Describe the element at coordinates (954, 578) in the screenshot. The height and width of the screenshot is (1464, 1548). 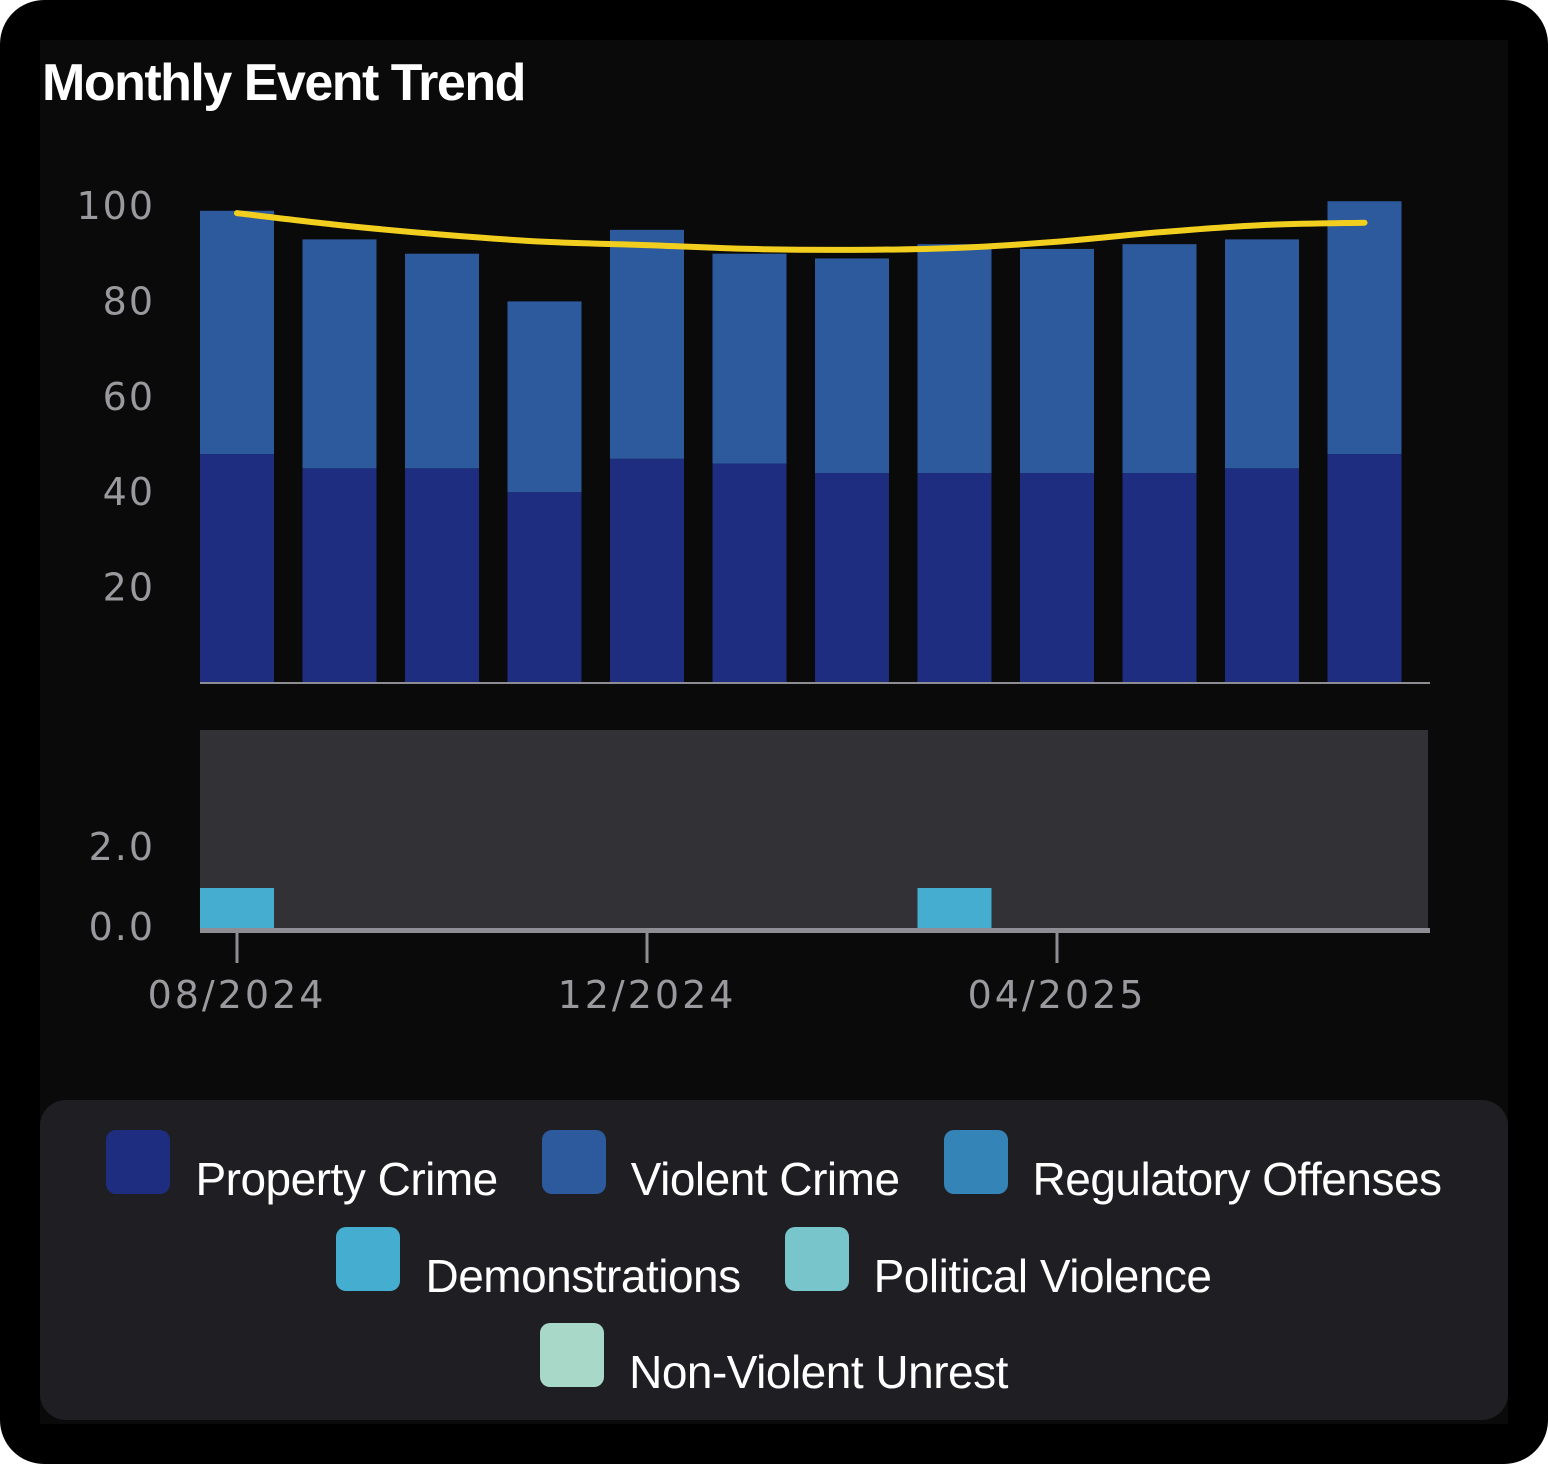
I see `bar-property-crime-03-2025` at that location.